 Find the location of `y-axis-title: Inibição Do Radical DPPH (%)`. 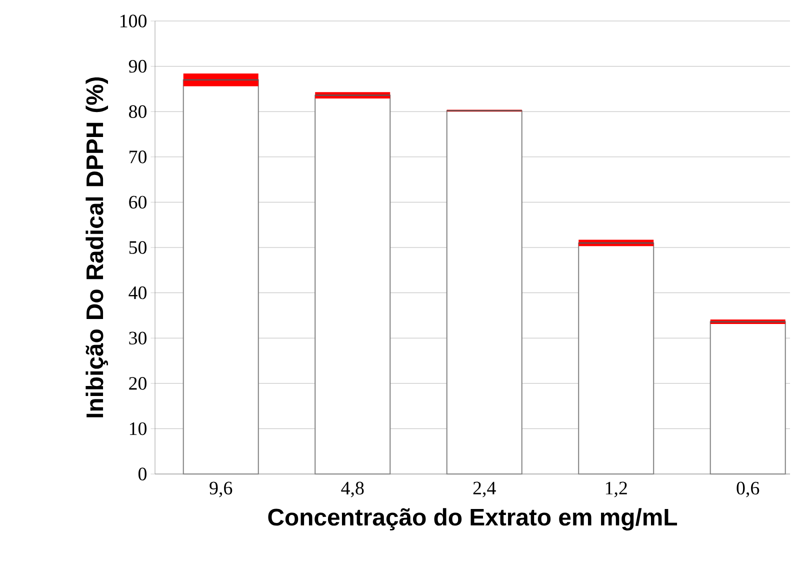

y-axis-title: Inibição Do Radical DPPH (%) is located at coordinates (97, 247).